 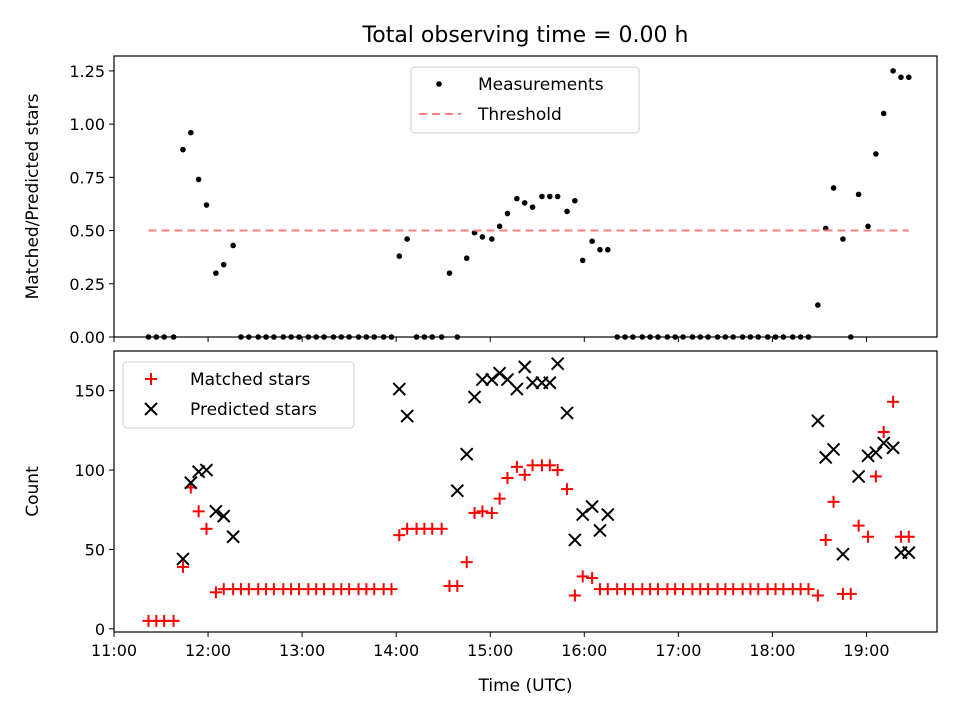 I want to click on legend-label: Measurements, so click(x=541, y=85).